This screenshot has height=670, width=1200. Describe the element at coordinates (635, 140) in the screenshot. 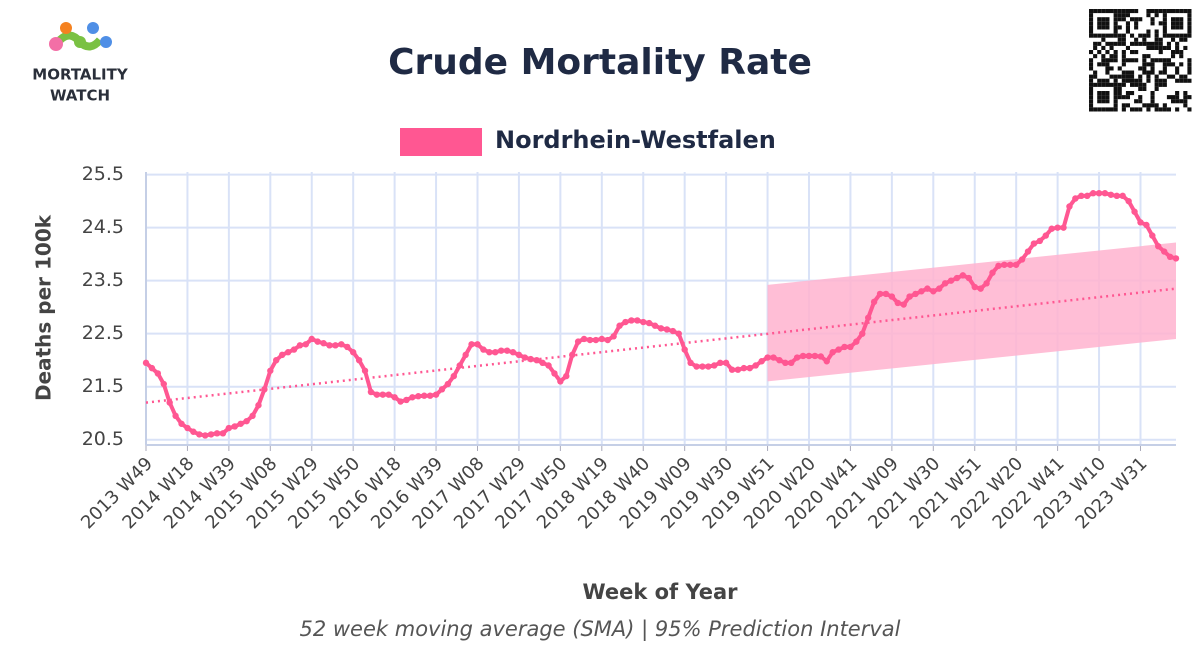

I see `legend-label: Nordrhein-Westfalen` at that location.